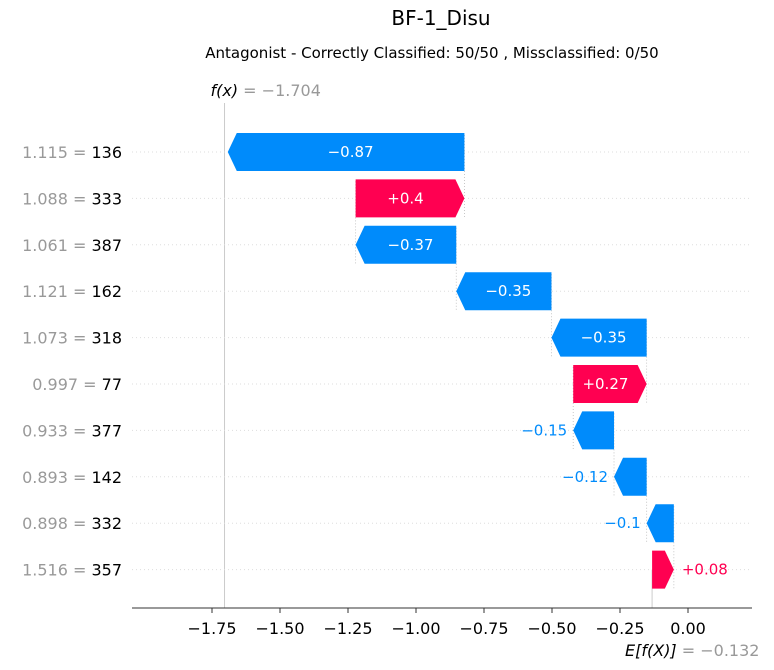 The width and height of the screenshot is (774, 670). Describe the element at coordinates (440, 18) in the screenshot. I see `chart-title: BF-1_Disu` at that location.